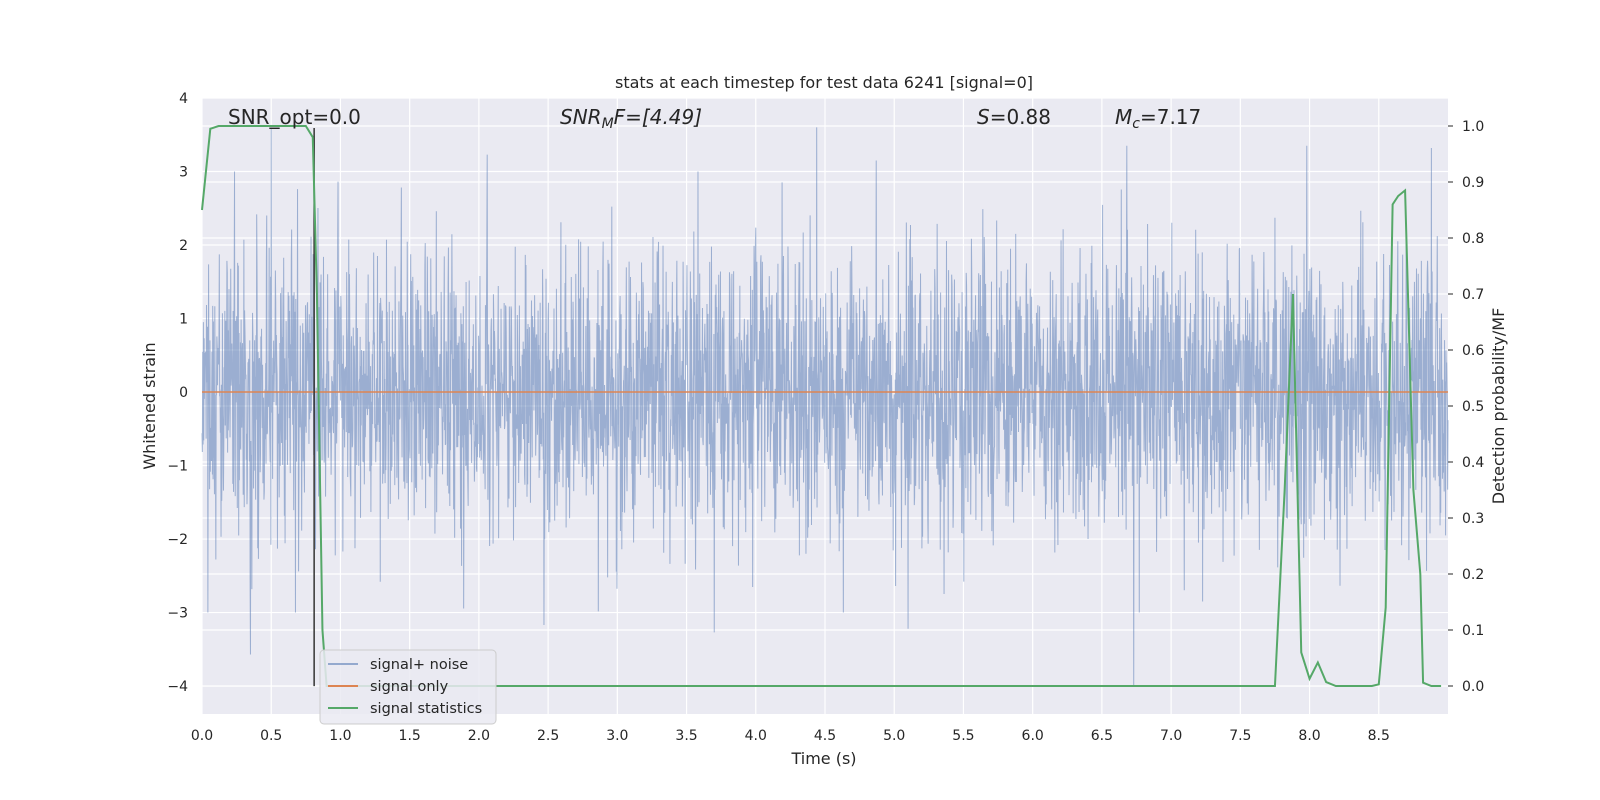  What do you see at coordinates (1379, 736) in the screenshot?
I see `x-tick-label: 8.5` at bounding box center [1379, 736].